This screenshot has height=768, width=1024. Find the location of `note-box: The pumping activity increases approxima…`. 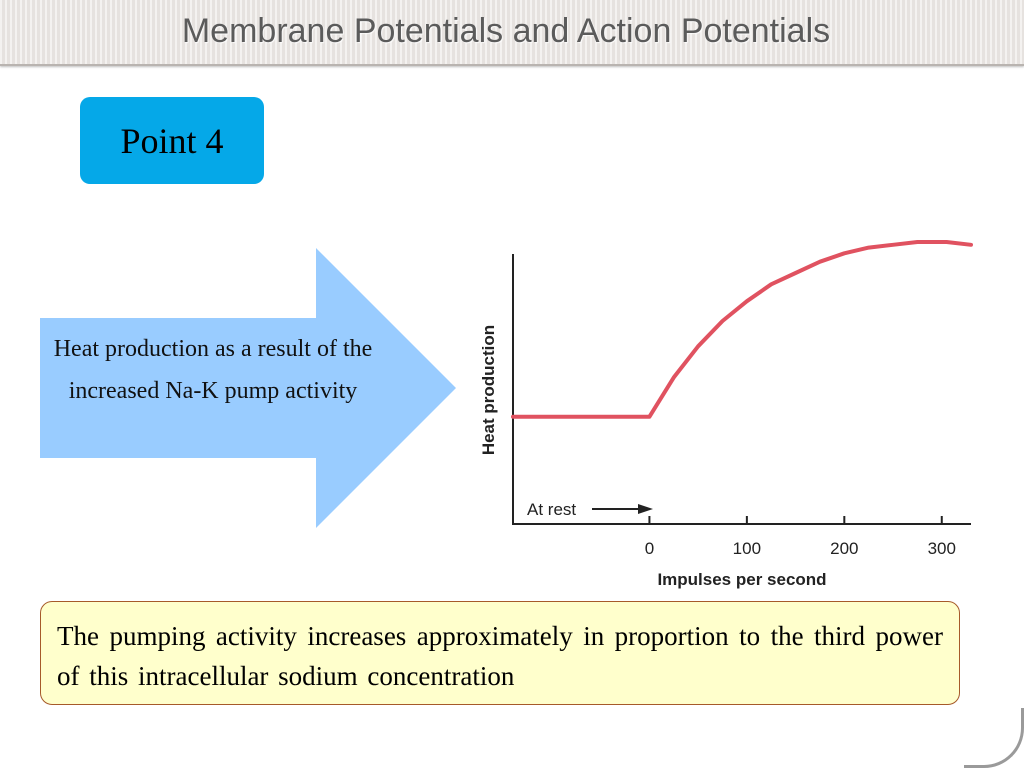

note-box: The pumping activity increases approxima… is located at coordinates (500, 653).